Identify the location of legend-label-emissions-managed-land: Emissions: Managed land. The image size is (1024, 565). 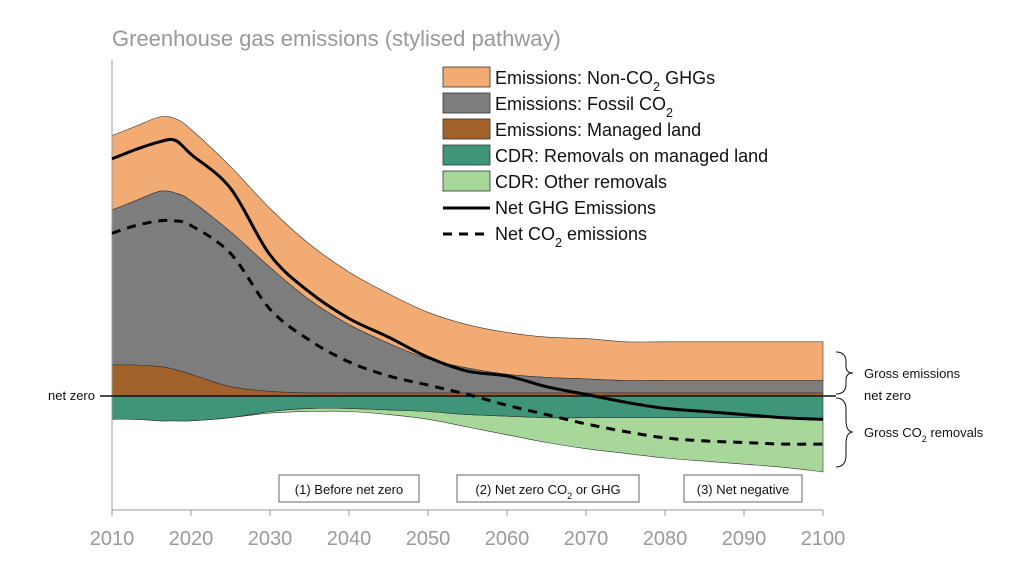
(598, 130).